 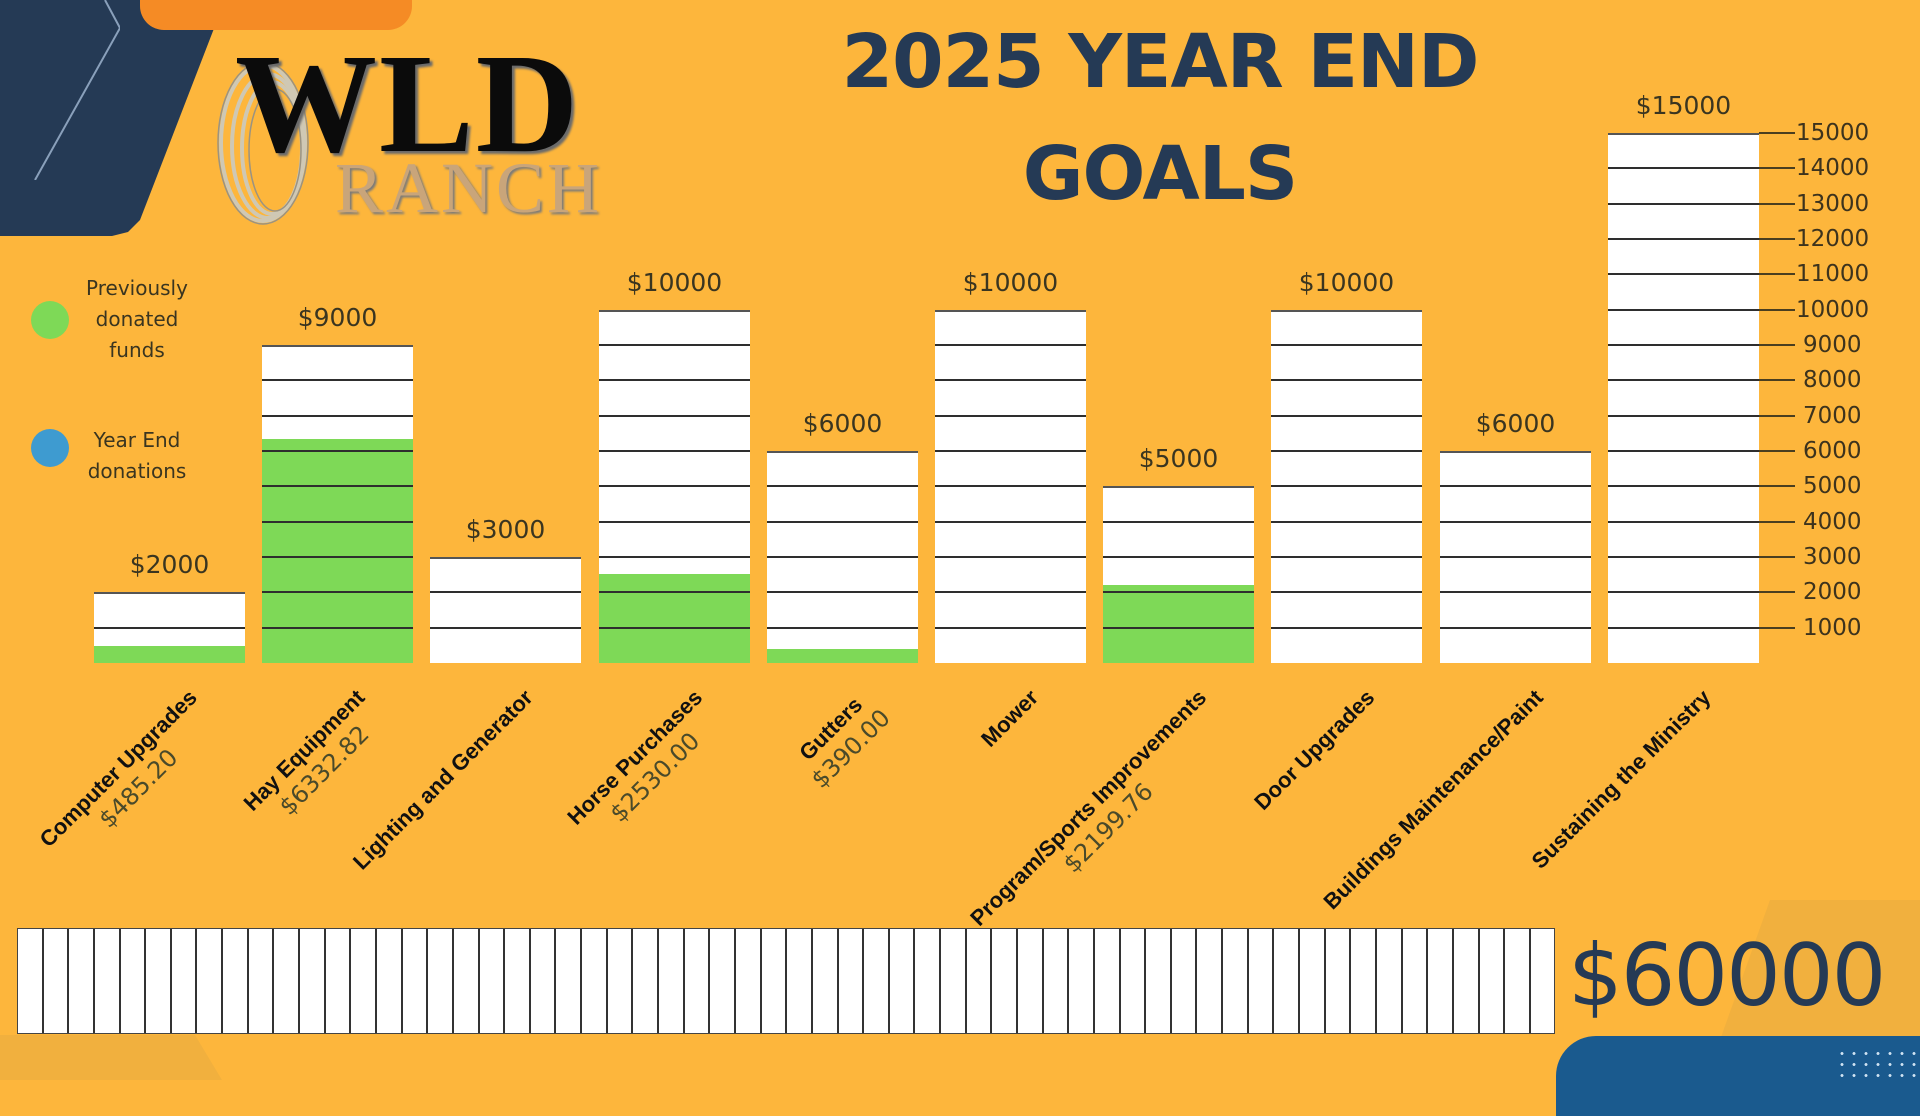 I want to click on bottom-left-shape, so click(x=111, y=1057).